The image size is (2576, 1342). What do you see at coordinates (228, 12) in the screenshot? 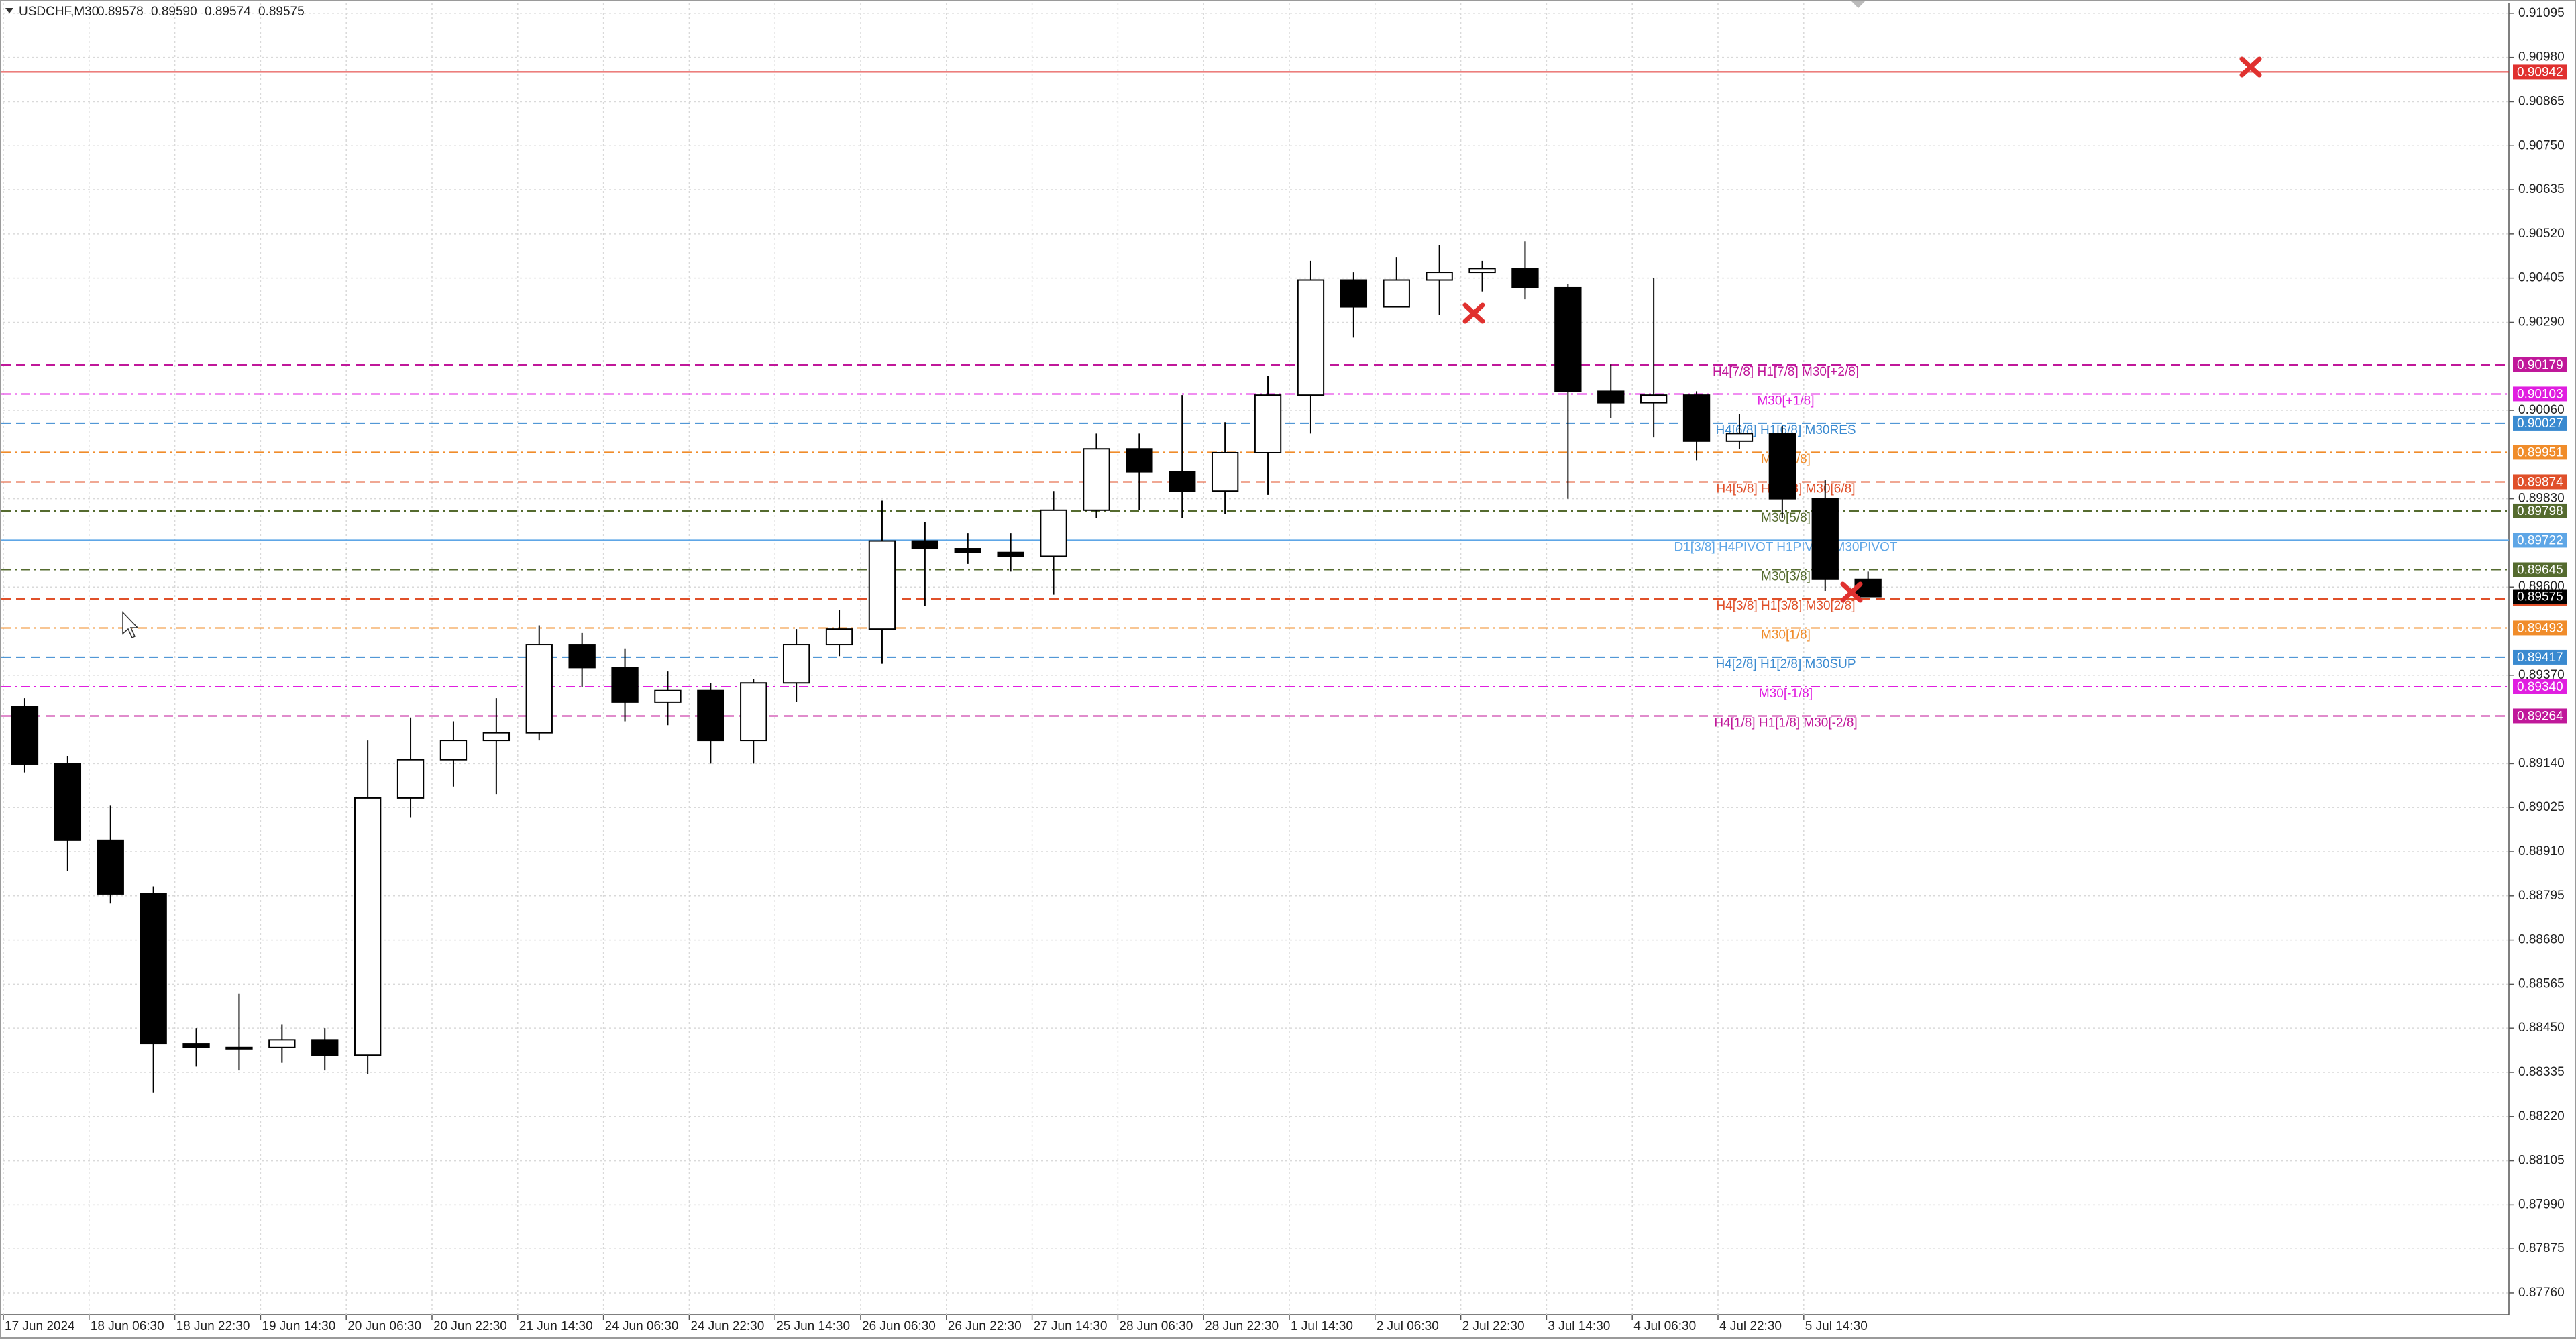
I see `quote-low: 0.89574` at bounding box center [228, 12].